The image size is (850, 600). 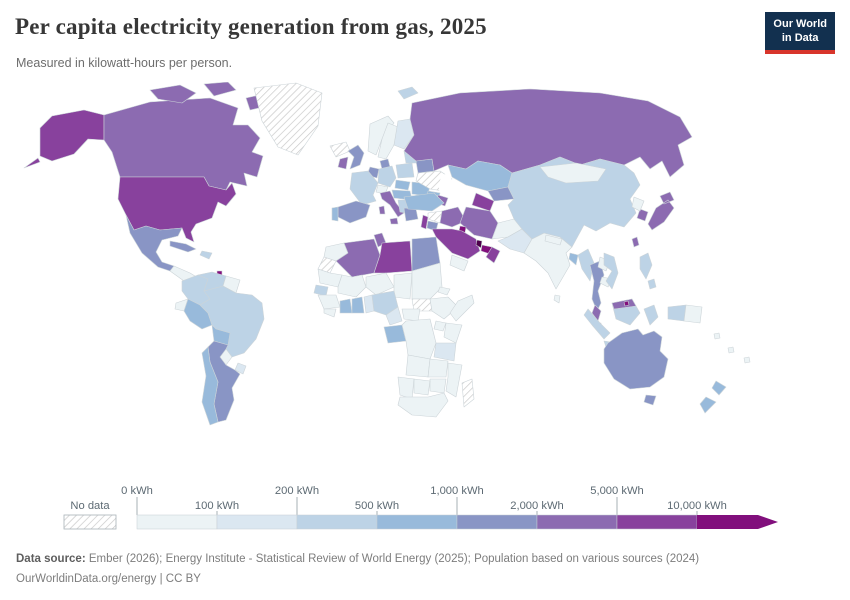 What do you see at coordinates (768, 522) in the screenshot?
I see `legend-arrow` at bounding box center [768, 522].